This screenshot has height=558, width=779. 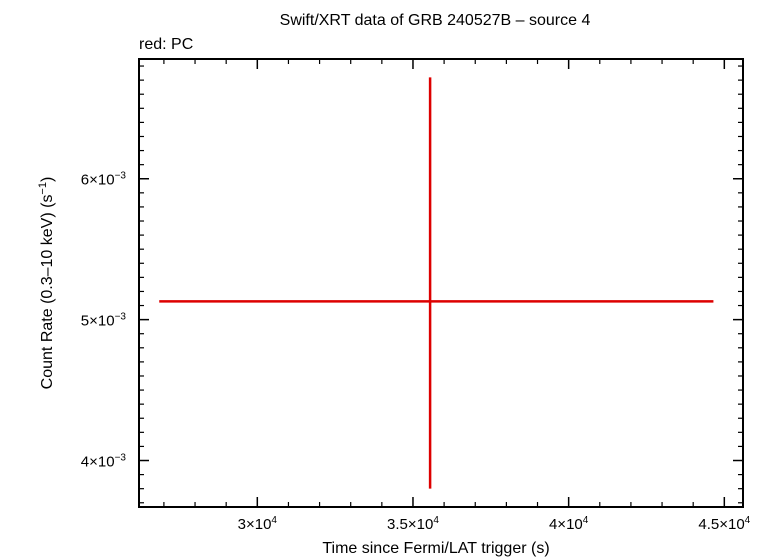 What do you see at coordinates (47, 292) in the screenshot?
I see `y-axis-label-main: Count Rate (0.3–10 keV) (s` at bounding box center [47, 292].